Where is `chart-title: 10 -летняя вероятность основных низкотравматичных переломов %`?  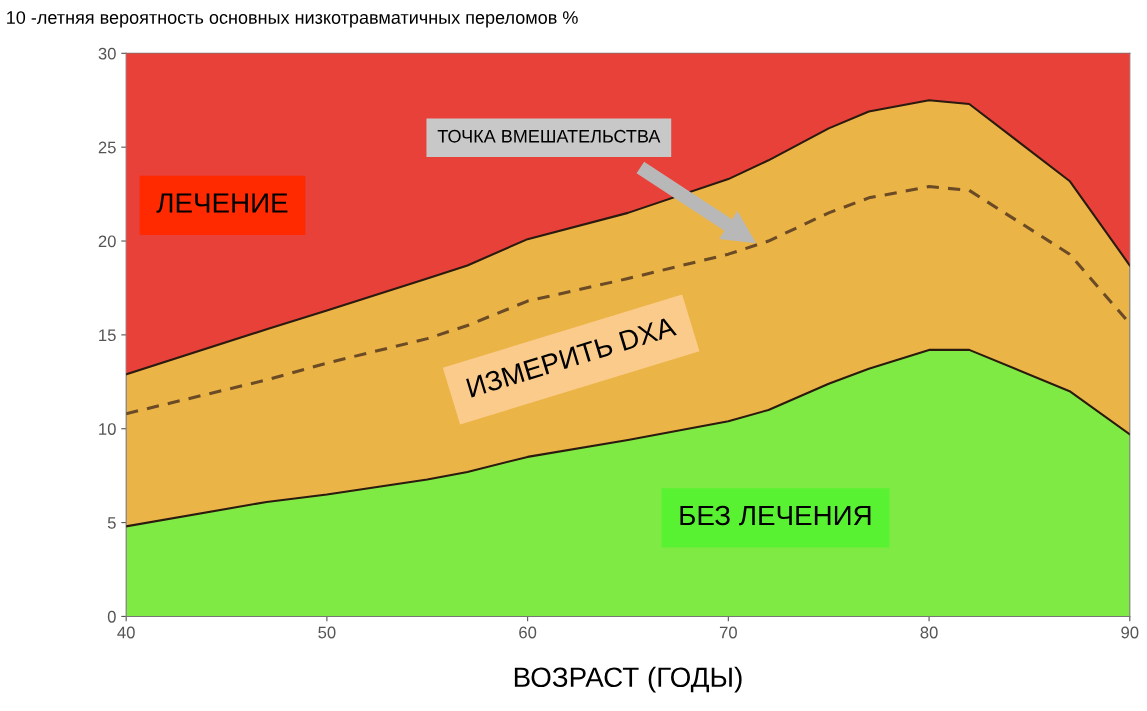 chart-title: 10 -летняя вероятность основных низкотравматичных переломов % is located at coordinates (292, 19).